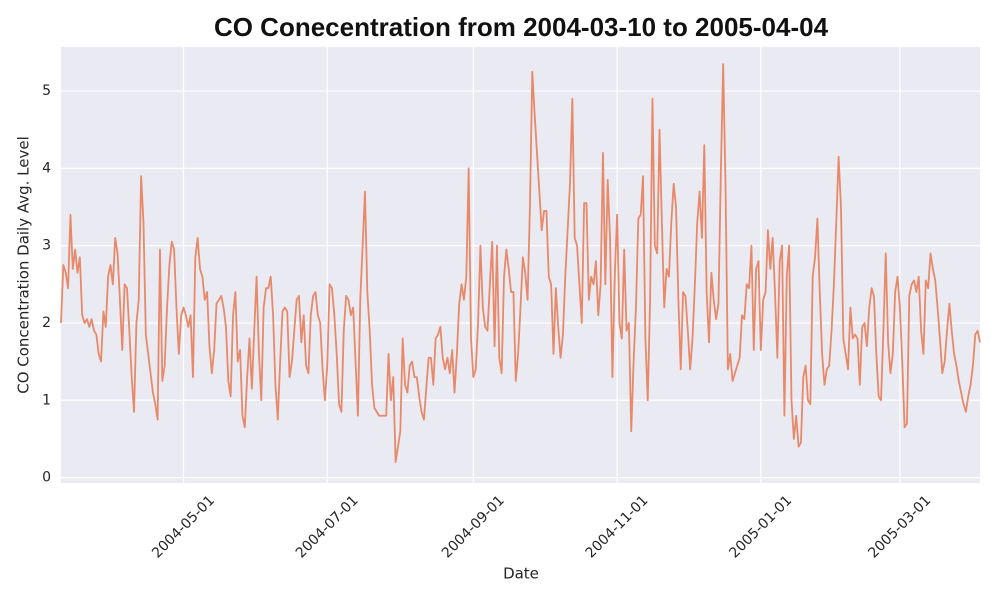  What do you see at coordinates (327, 527) in the screenshot?
I see `x-tick-label: 2004-07-01` at bounding box center [327, 527].